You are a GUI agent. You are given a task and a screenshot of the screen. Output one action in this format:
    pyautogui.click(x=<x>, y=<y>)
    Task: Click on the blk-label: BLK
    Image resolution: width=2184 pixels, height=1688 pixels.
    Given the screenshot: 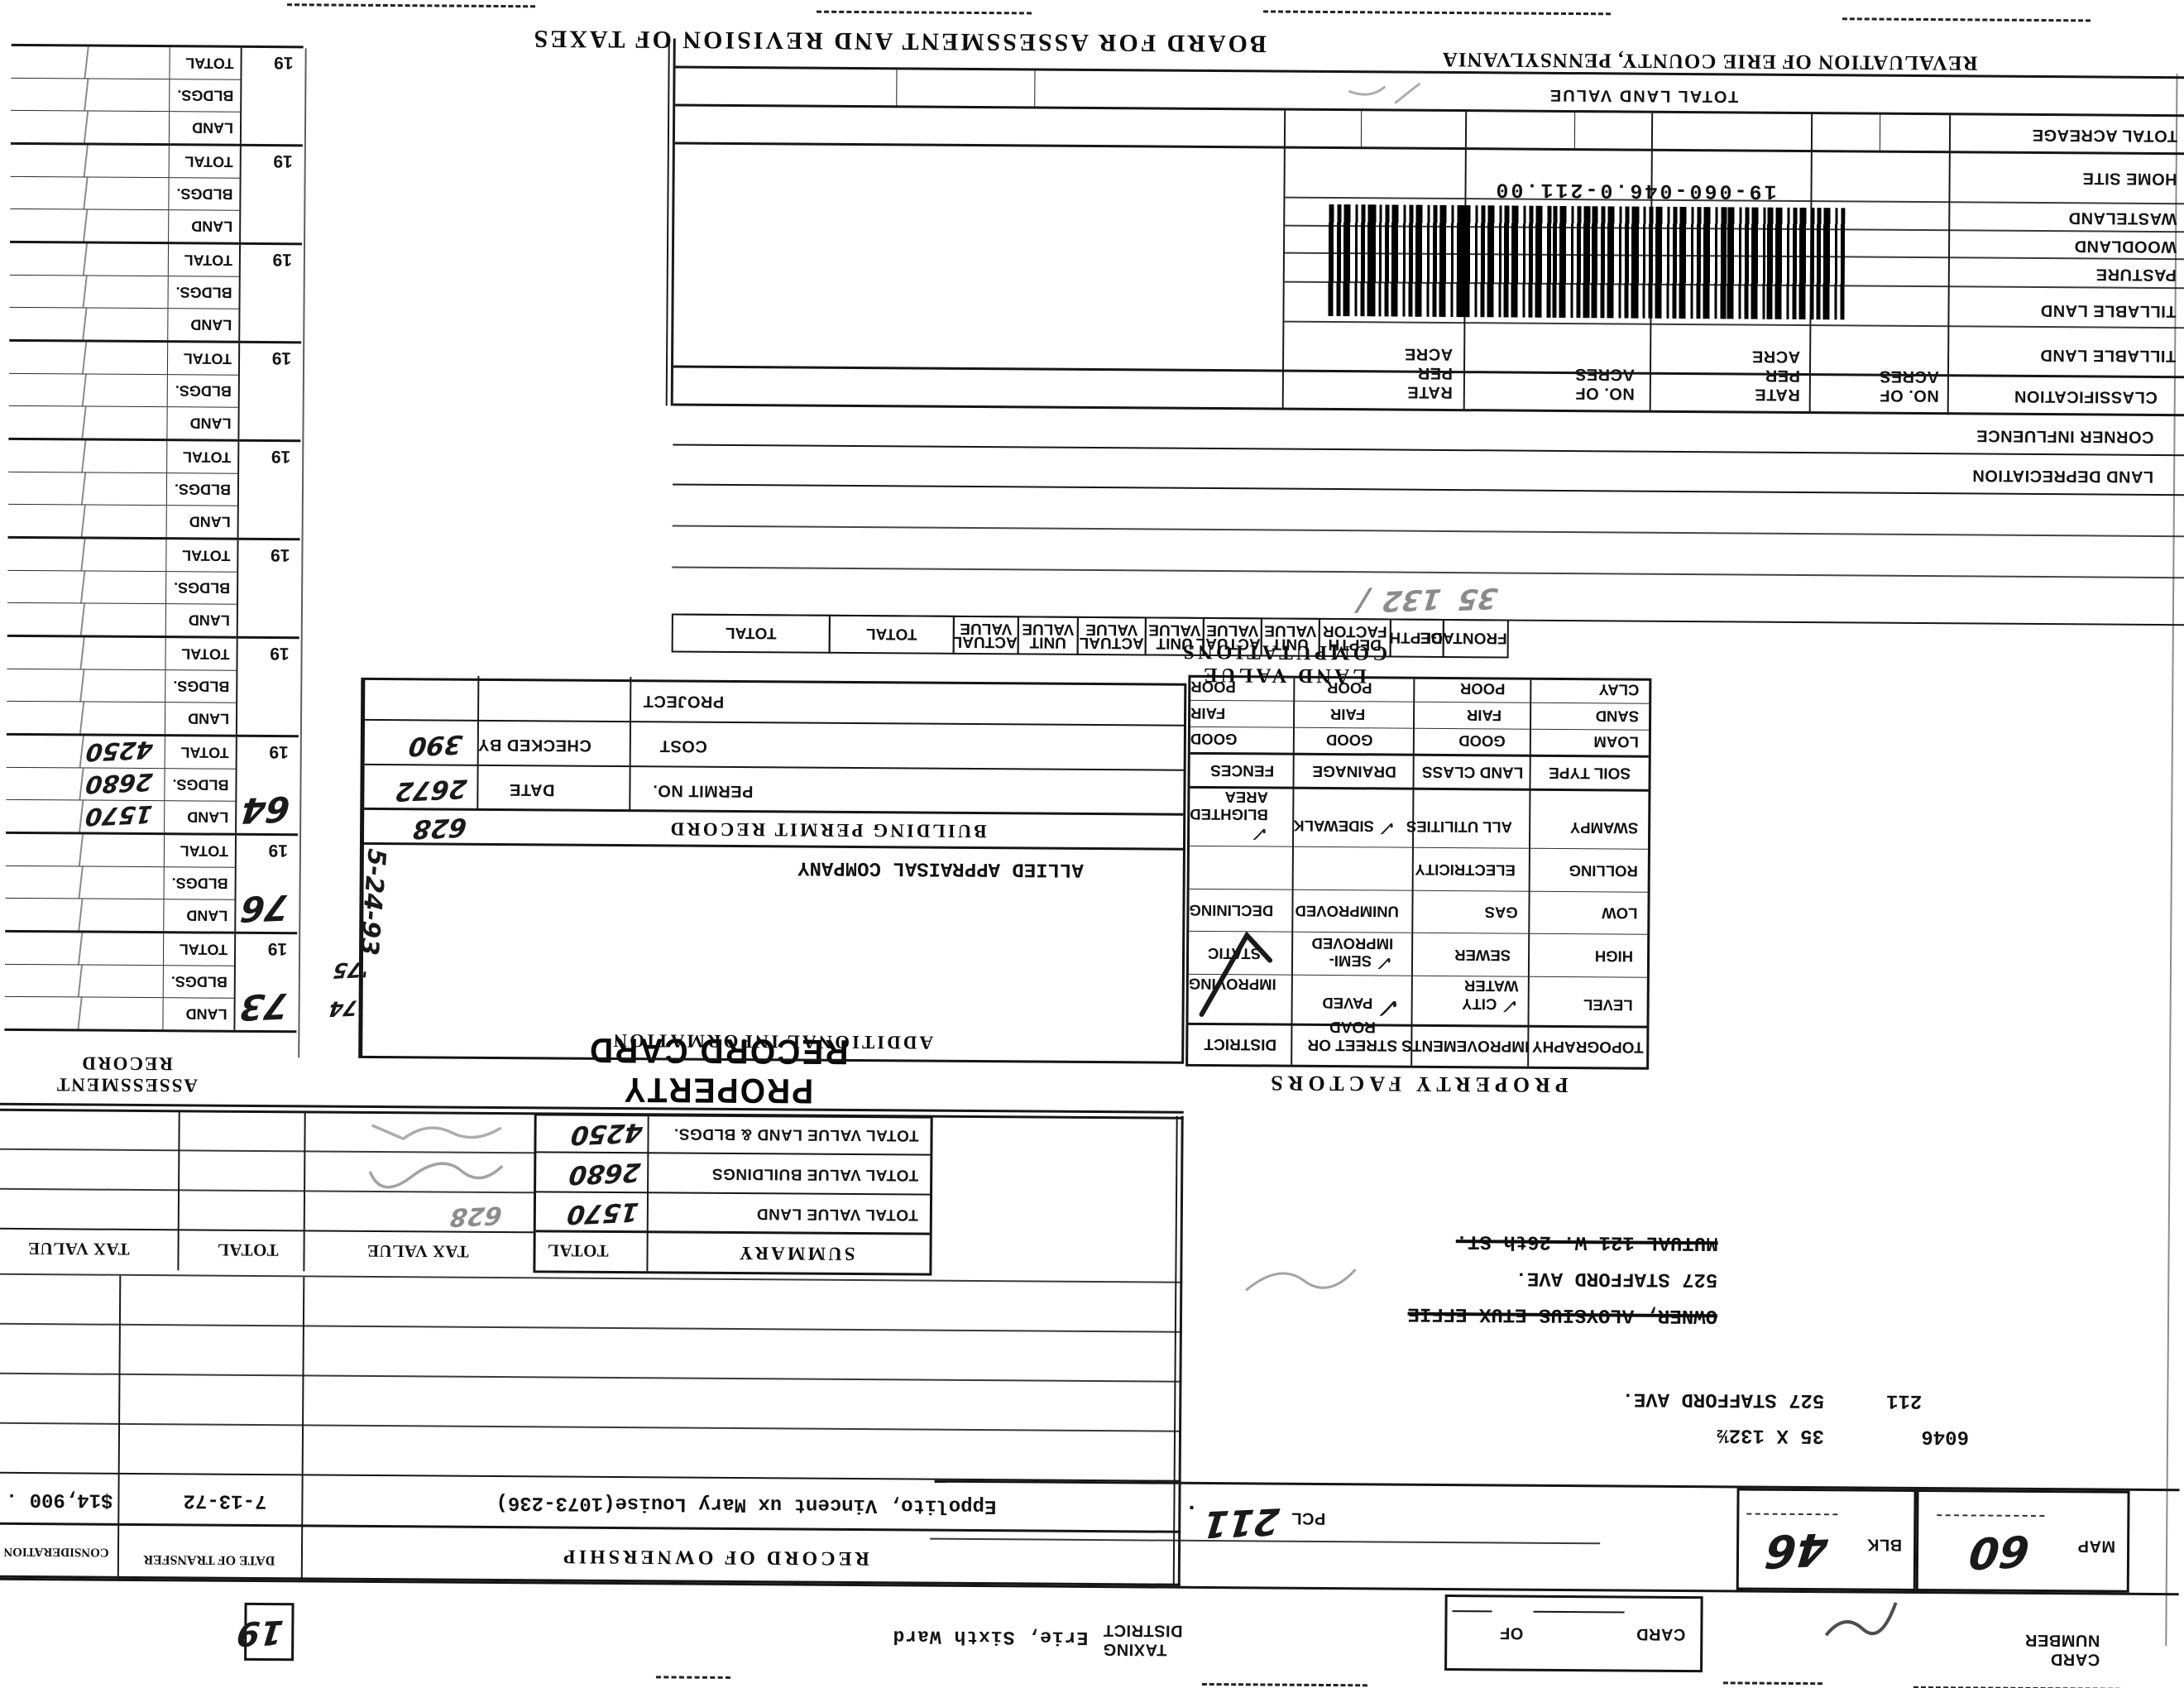 What is the action you would take?
    pyautogui.click(x=1884, y=1544)
    